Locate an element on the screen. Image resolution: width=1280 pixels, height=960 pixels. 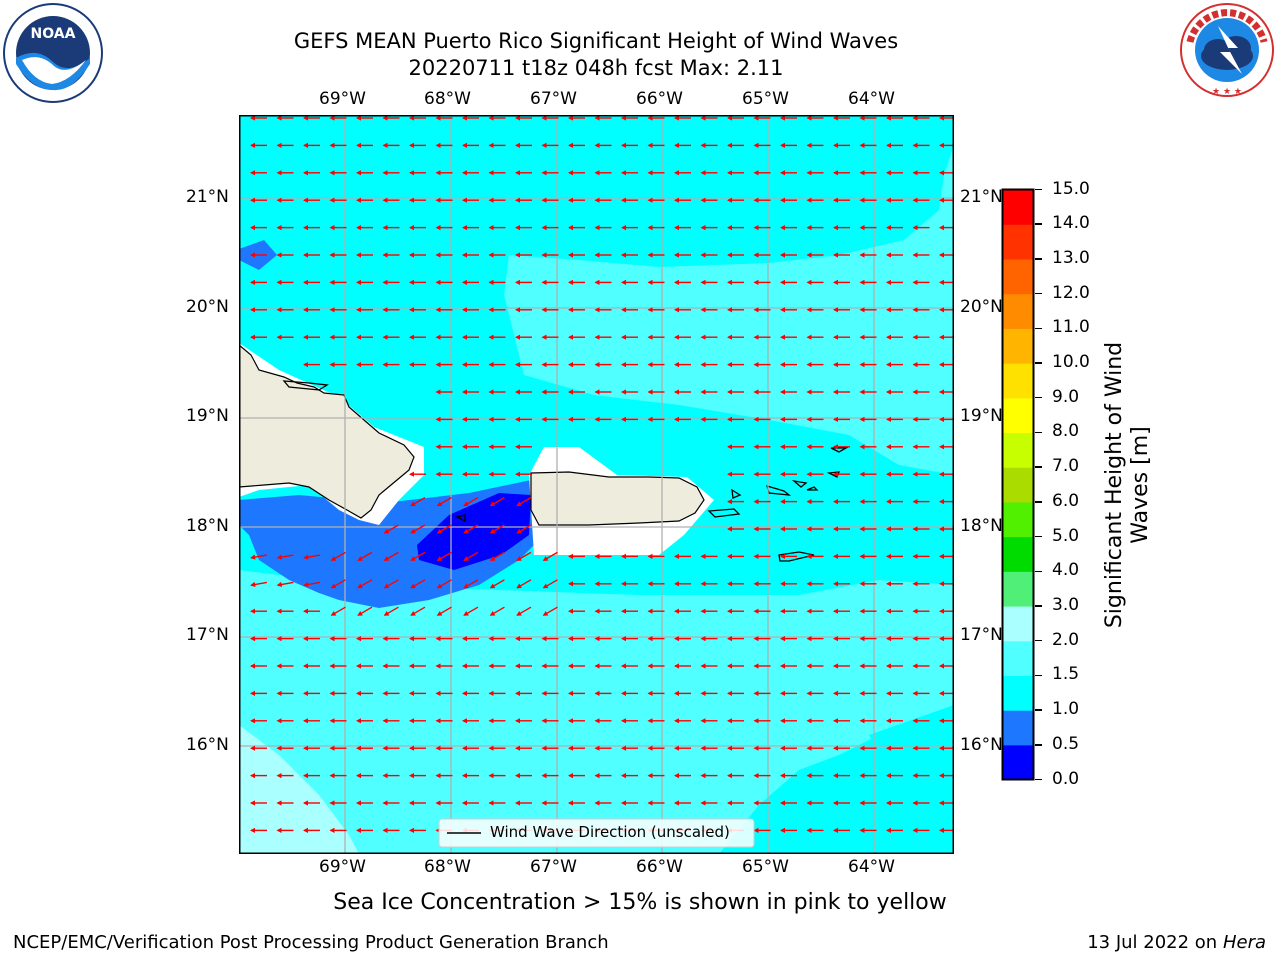
lat-label-right-19n: 19°N is located at coordinates (981, 416).